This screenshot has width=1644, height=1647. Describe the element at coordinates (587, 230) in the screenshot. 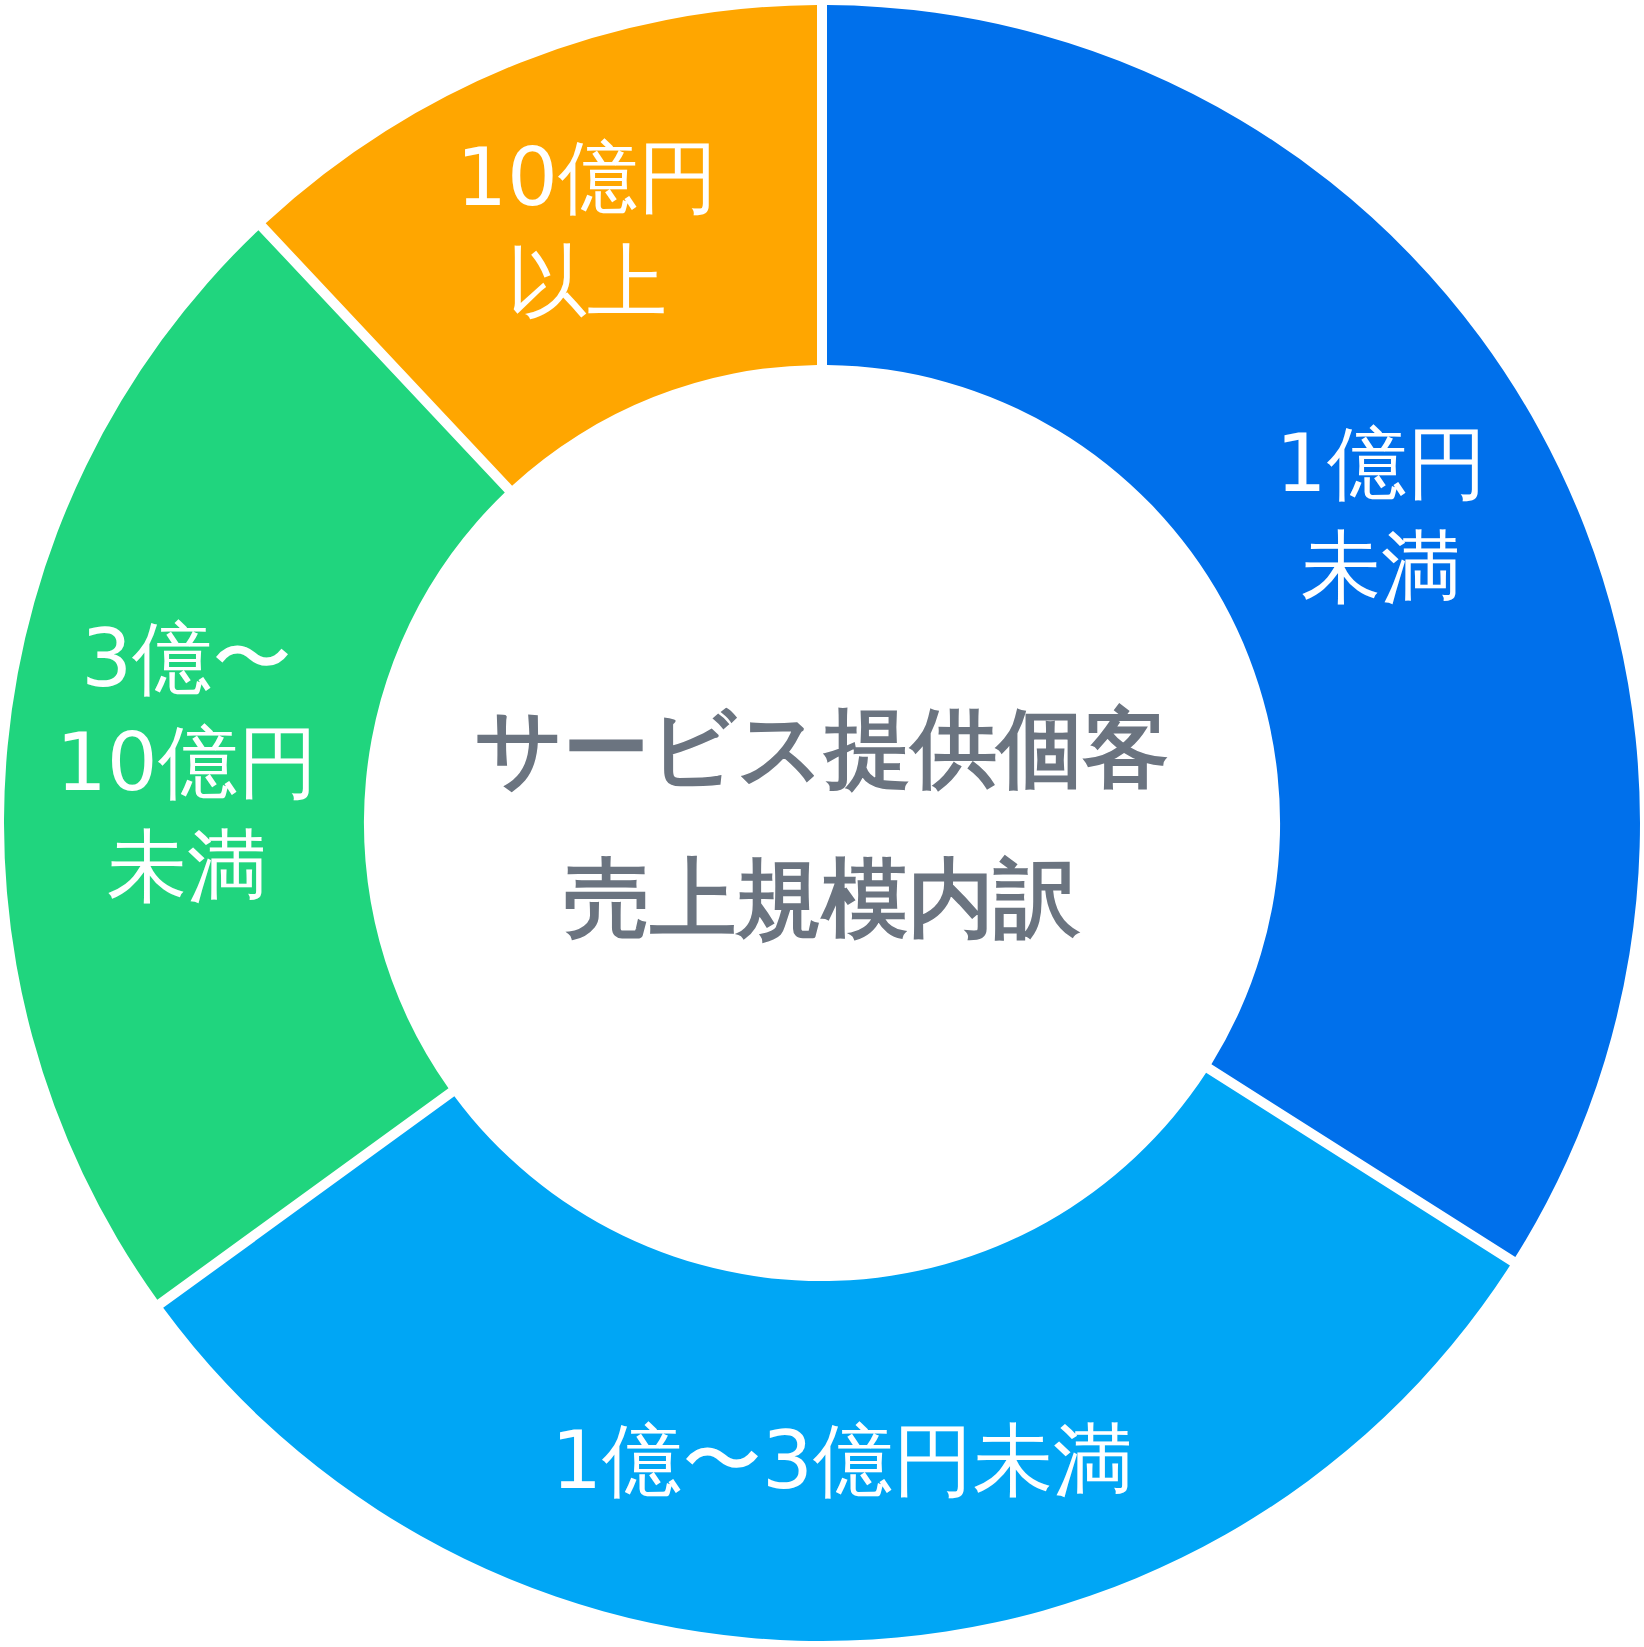

I see `slice-label: 10億円以上` at that location.